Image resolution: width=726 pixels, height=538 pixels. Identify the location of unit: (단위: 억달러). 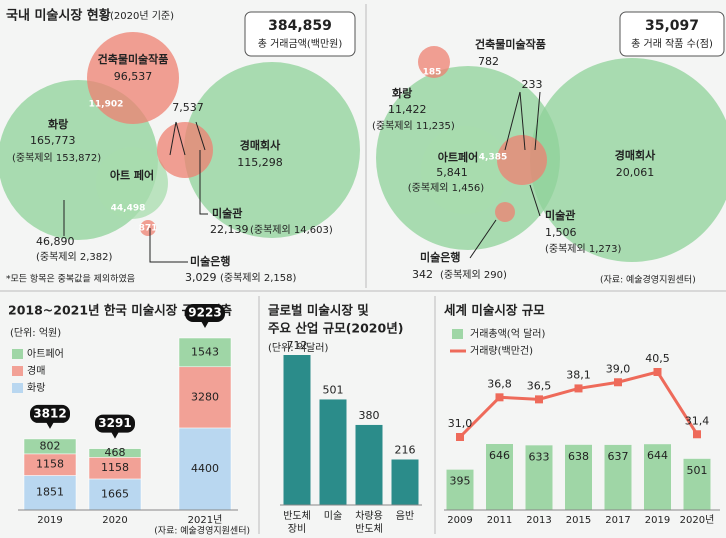
(298, 347).